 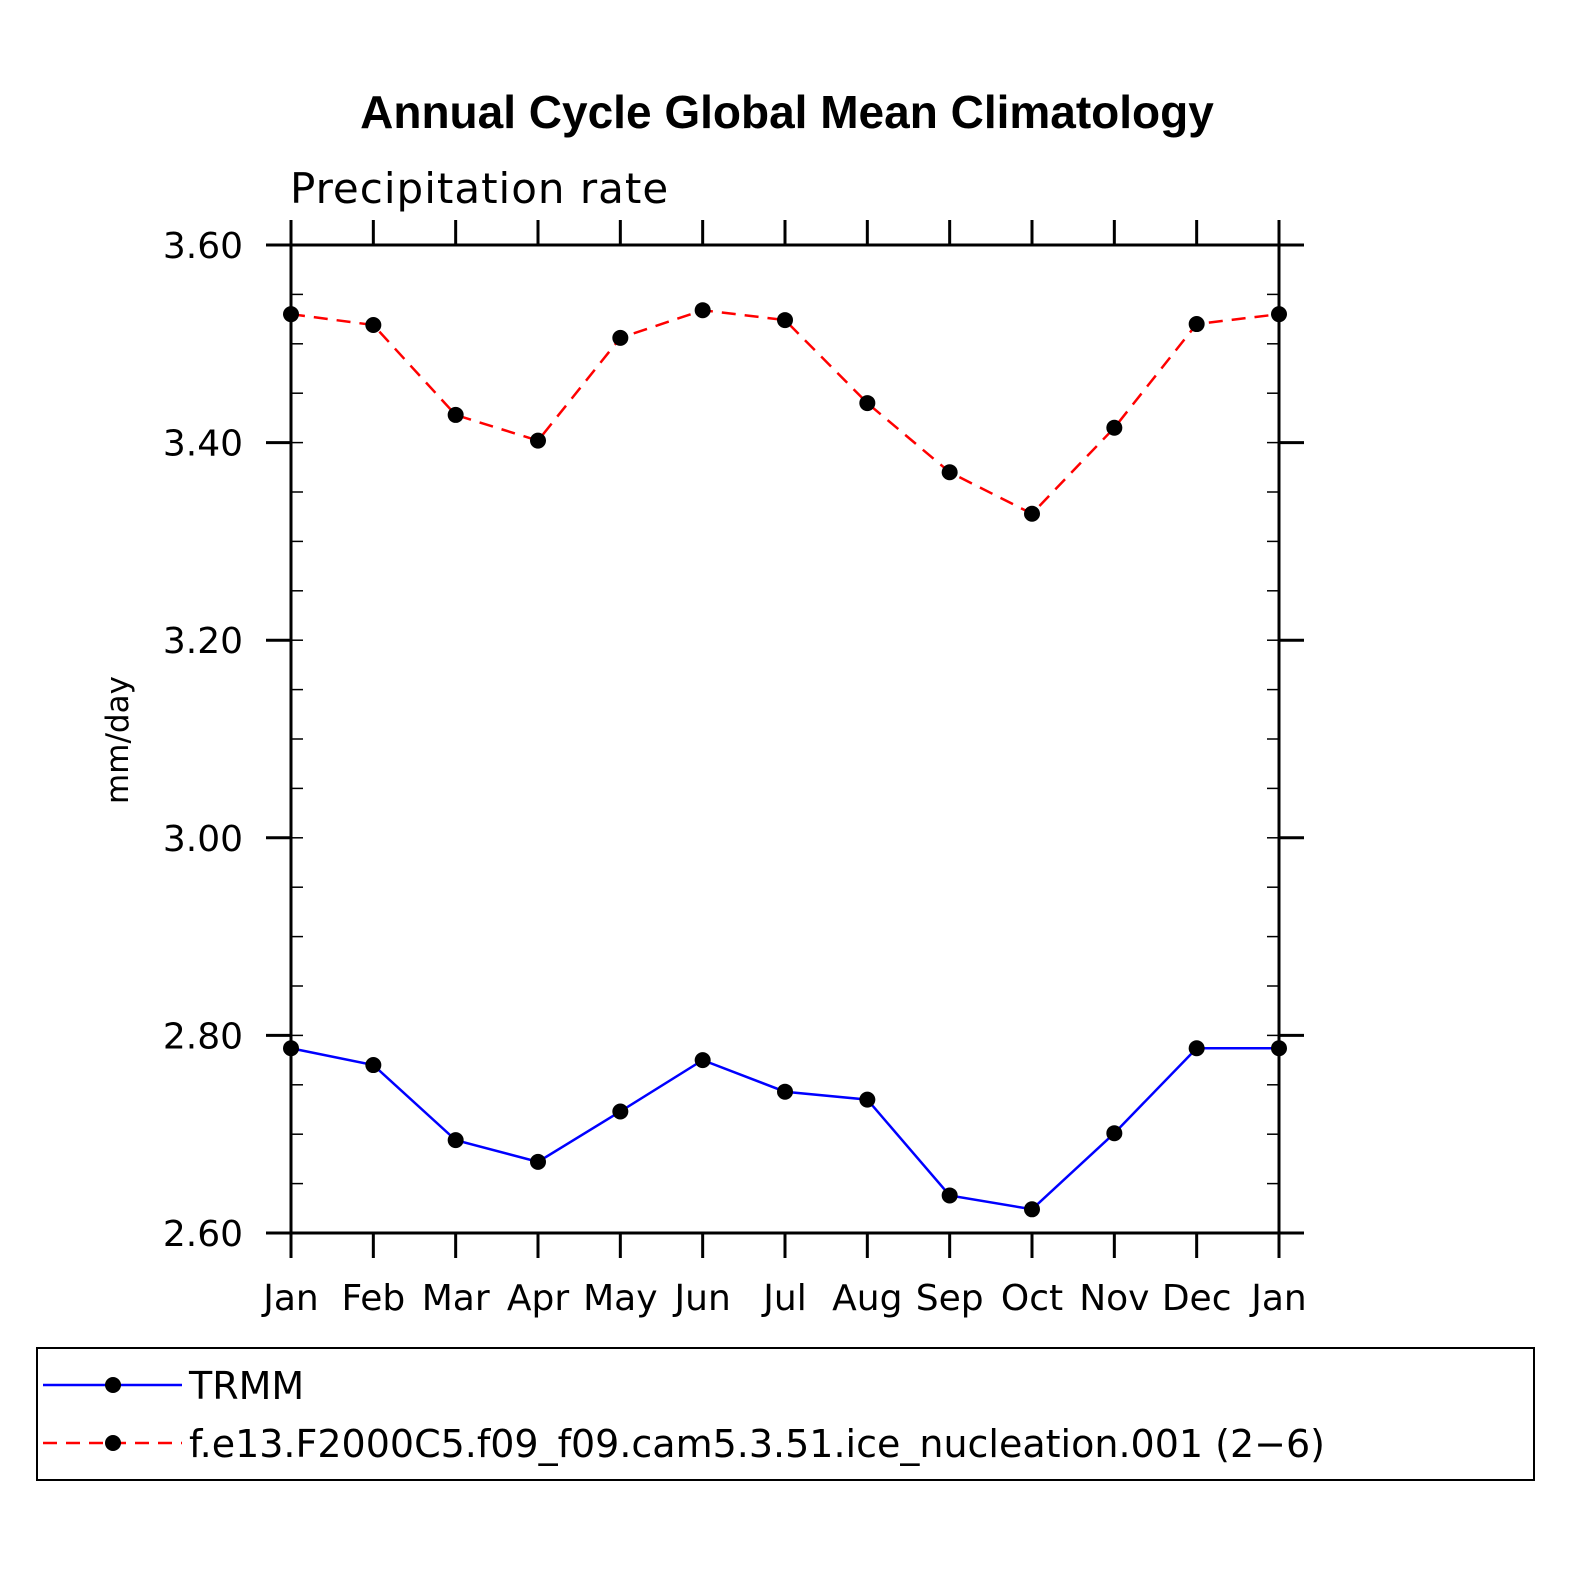 I want to click on legend-box, so click(x=785, y=1414).